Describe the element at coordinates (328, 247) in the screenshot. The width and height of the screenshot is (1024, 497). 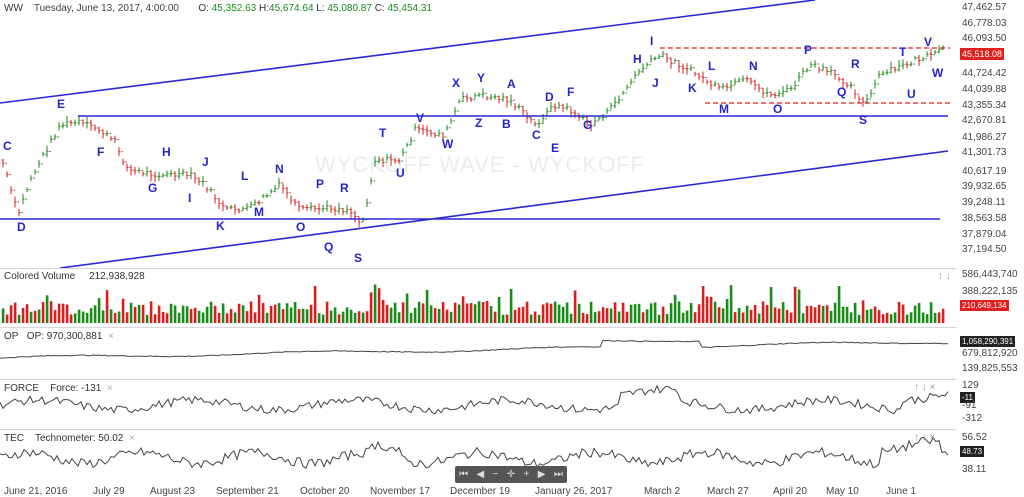
I see `wave-label: Q` at that location.